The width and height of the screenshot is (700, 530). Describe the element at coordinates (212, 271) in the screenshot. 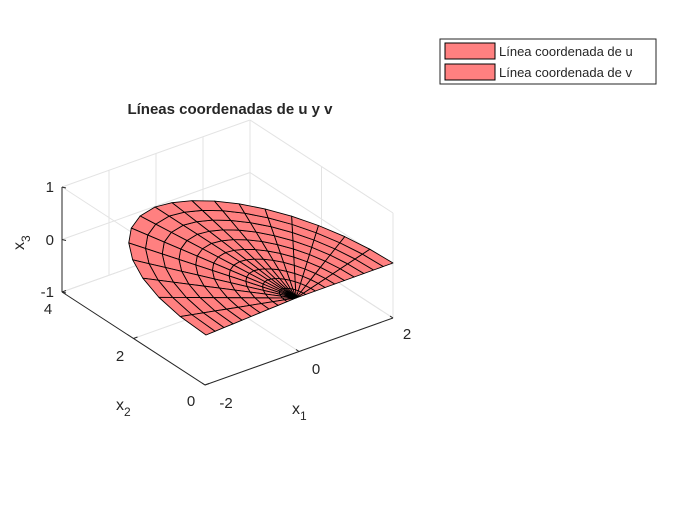

I see `surface-v` at that location.